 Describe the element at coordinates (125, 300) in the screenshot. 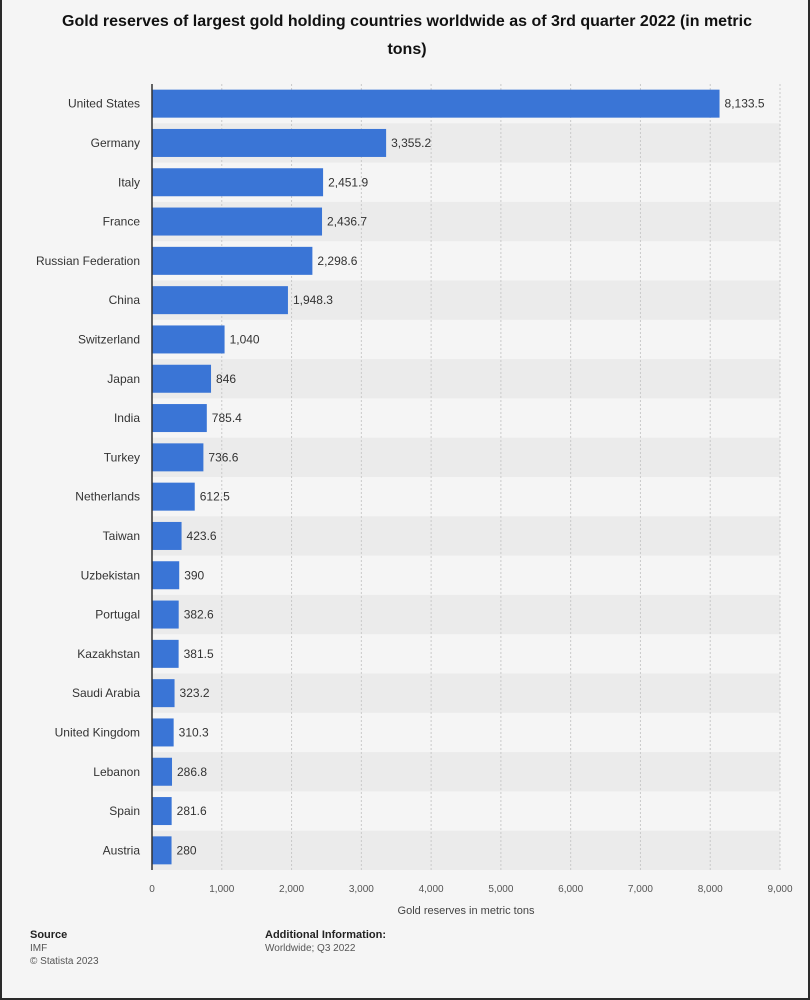

I see `category-label: China` at that location.